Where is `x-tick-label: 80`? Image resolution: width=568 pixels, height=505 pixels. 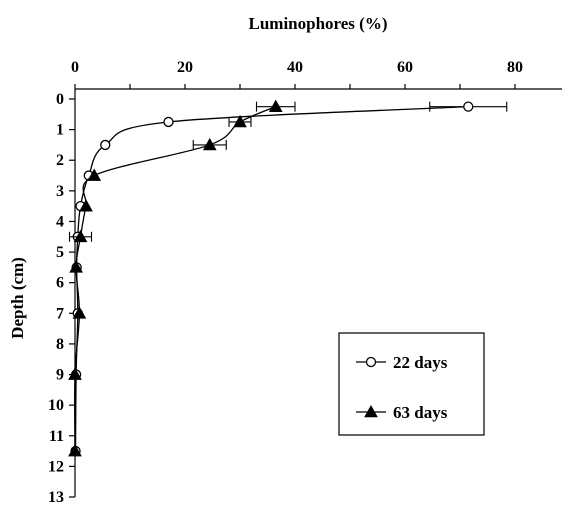
x-tick-label: 80 is located at coordinates (515, 67).